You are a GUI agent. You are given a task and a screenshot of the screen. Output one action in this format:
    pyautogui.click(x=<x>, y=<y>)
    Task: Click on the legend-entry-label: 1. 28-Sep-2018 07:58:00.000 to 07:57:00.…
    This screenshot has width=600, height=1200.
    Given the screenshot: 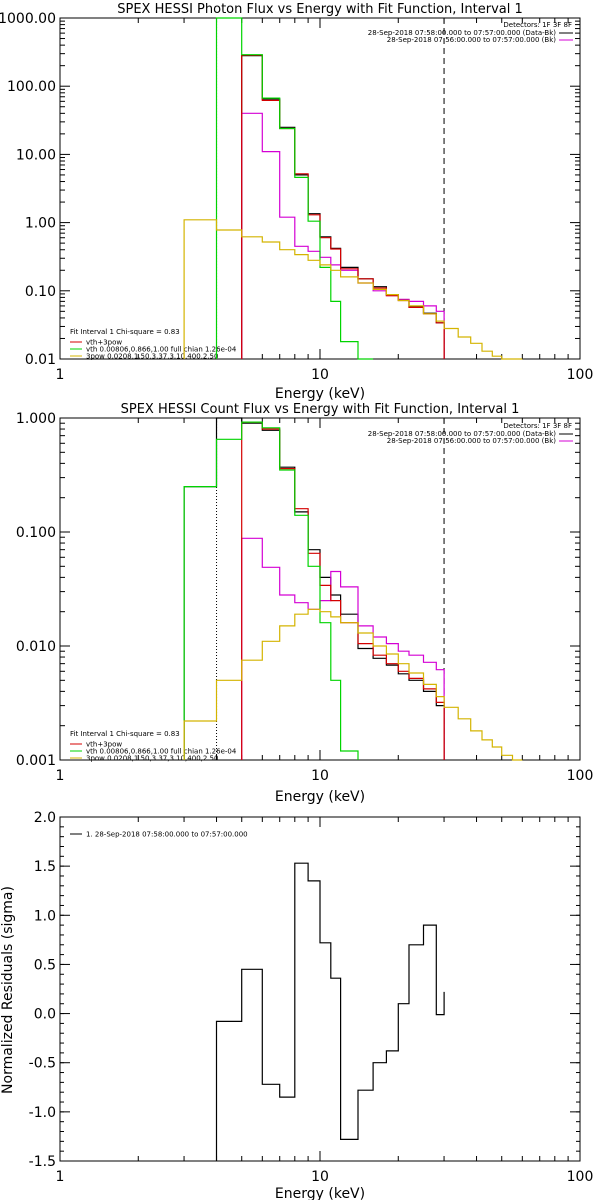 What is the action you would take?
    pyautogui.click(x=167, y=835)
    